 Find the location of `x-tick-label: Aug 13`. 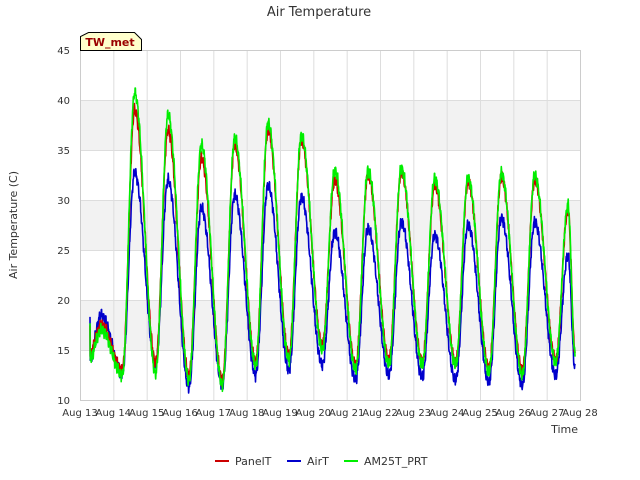

x-tick-label: Aug 13 is located at coordinates (79, 413).